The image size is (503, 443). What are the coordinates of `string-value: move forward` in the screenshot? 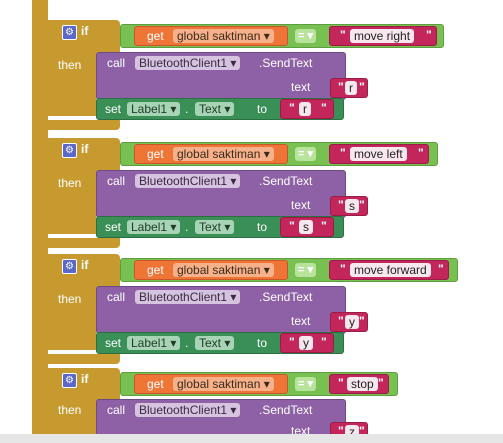 It's located at (390, 270).